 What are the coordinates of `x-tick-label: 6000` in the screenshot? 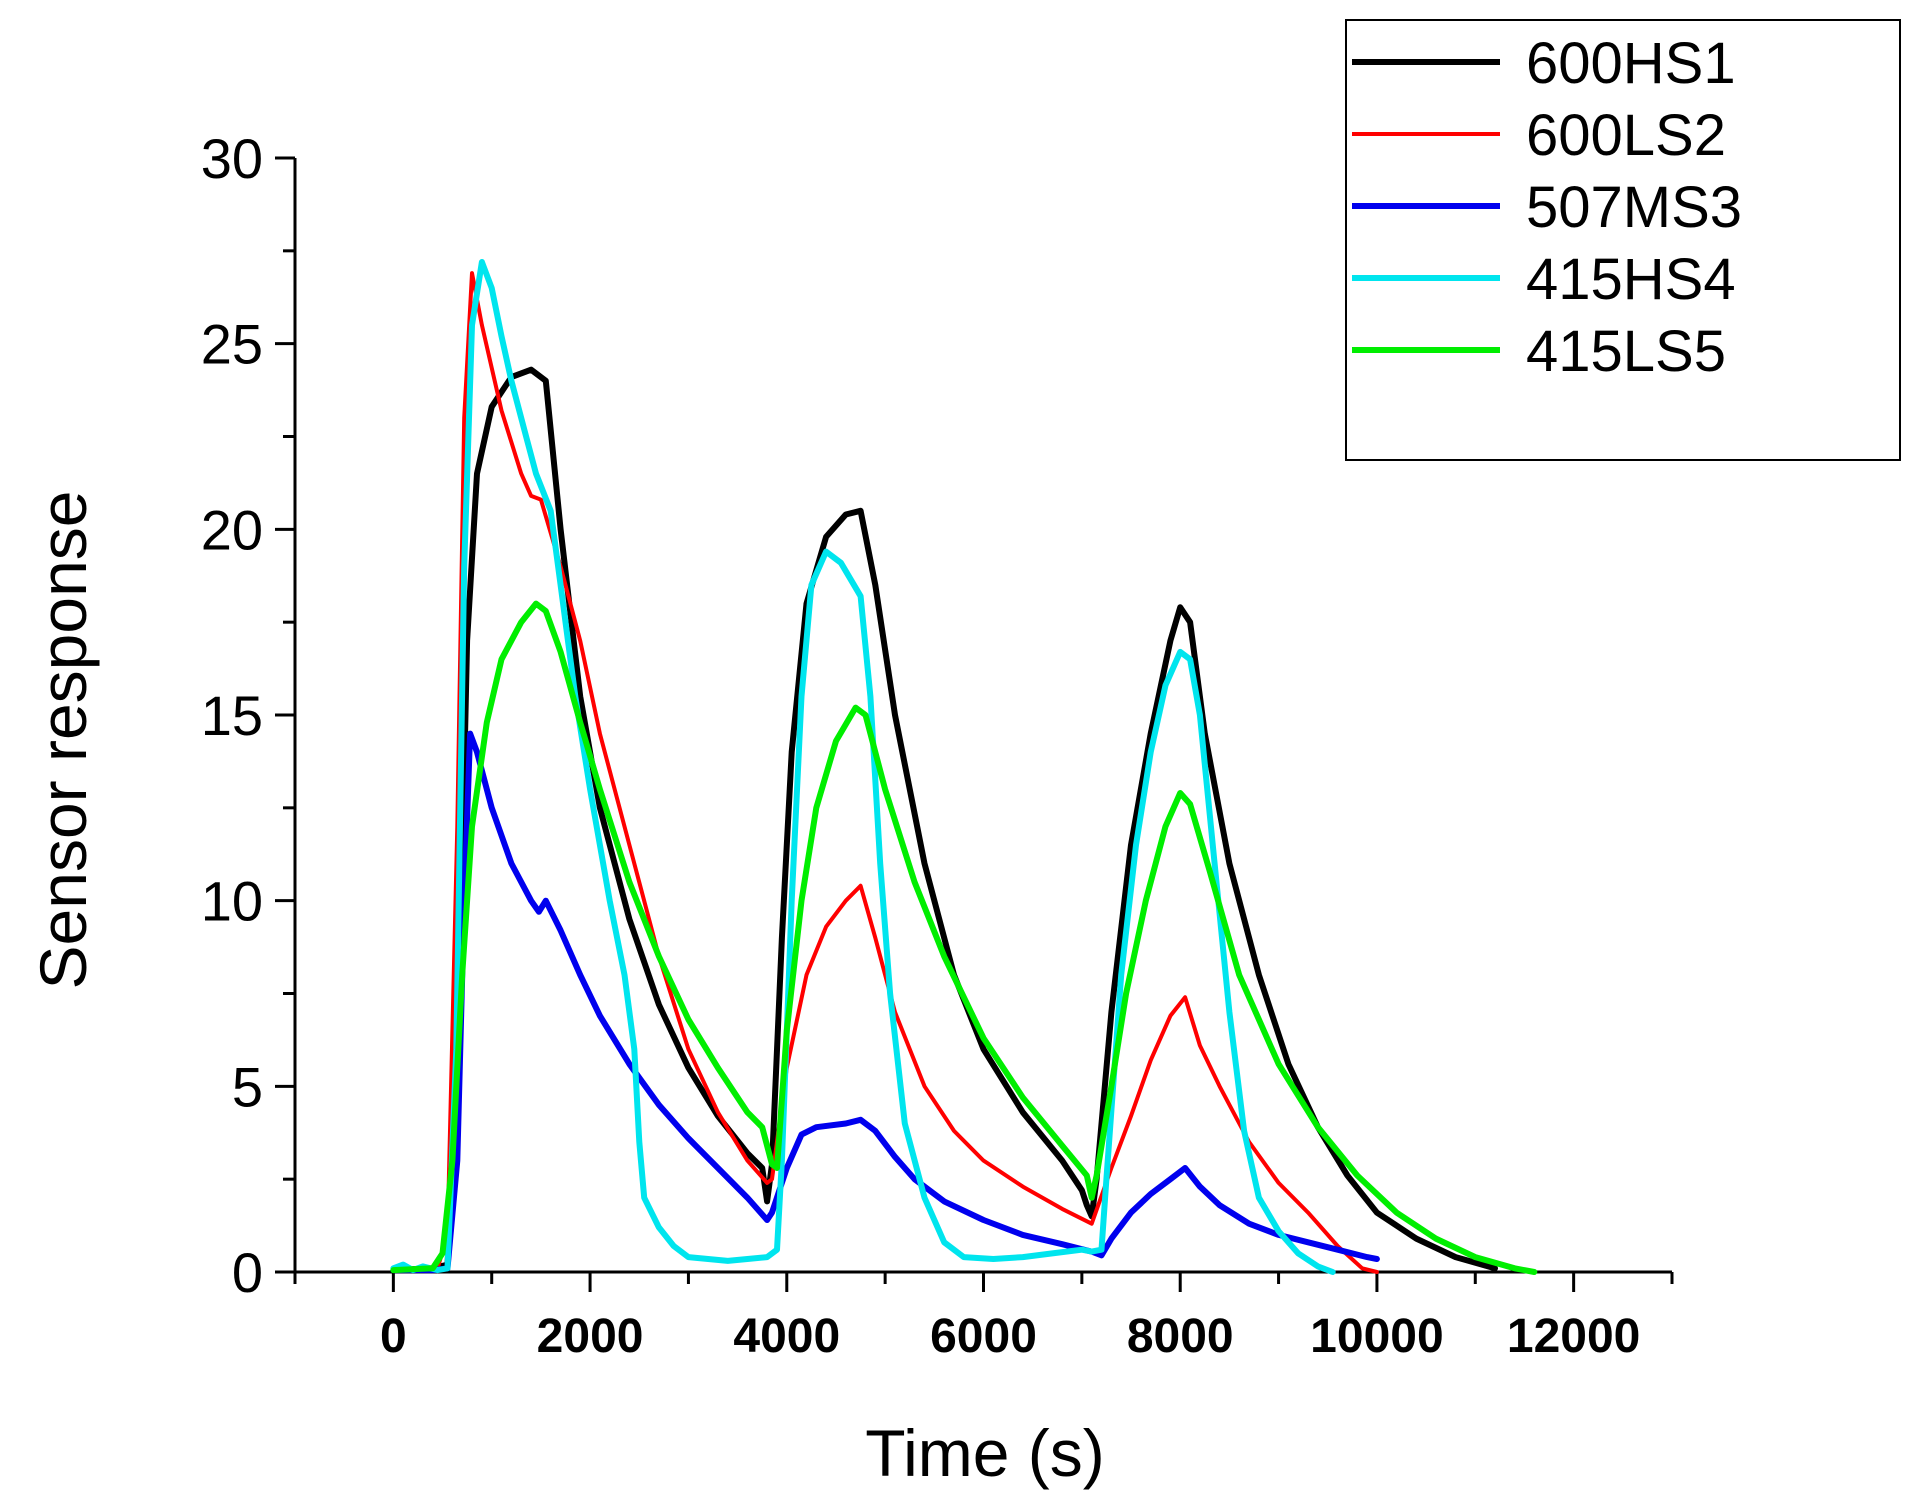 It's located at (983, 1336).